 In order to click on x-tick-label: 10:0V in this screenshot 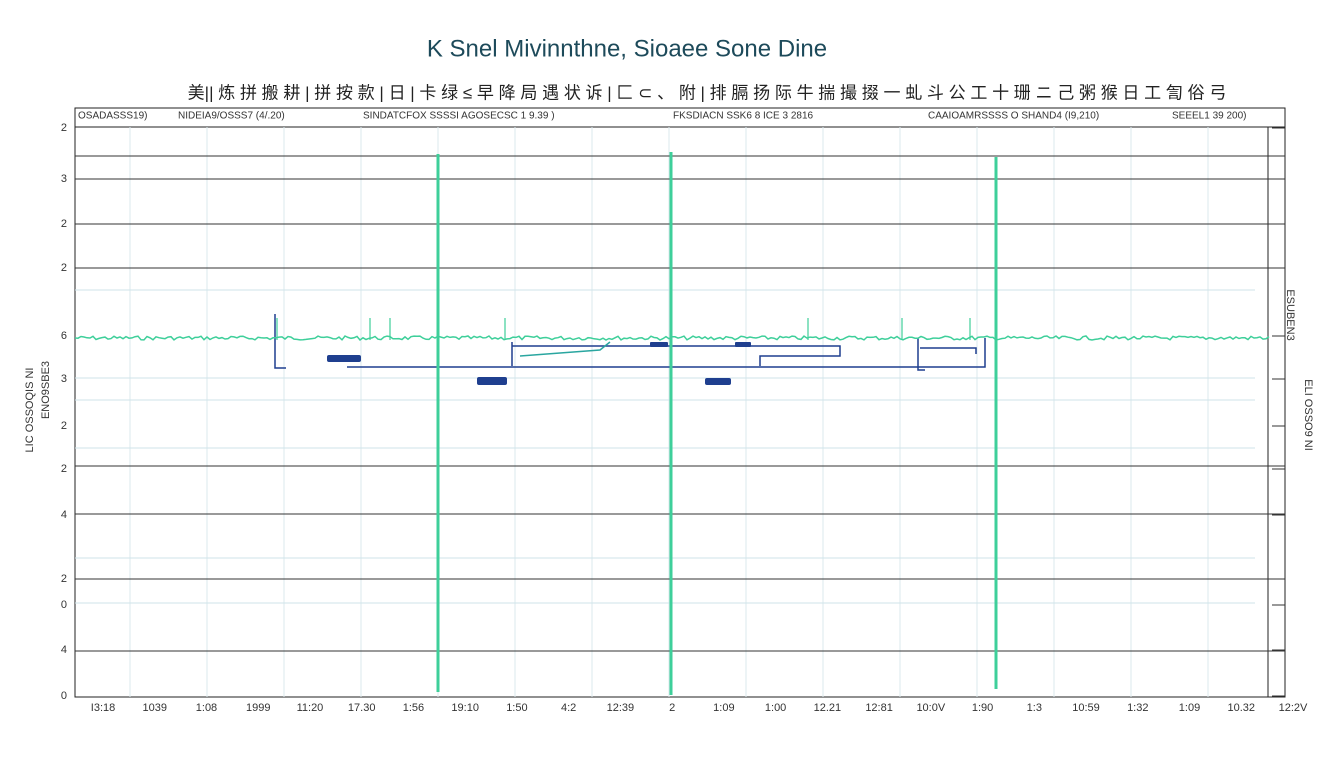, I will do `click(930, 708)`.